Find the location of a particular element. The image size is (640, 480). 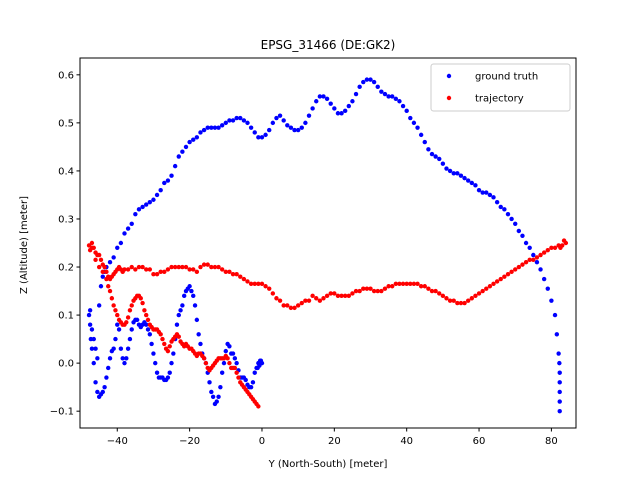

y-tick-label: 0.5 is located at coordinates (66, 123).